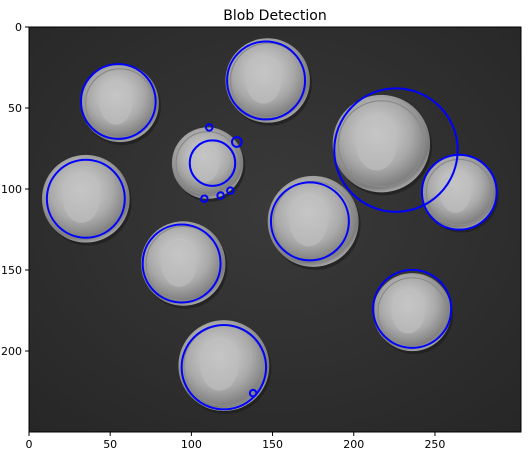  I want to click on x-tick-label: 150, so click(272, 444).